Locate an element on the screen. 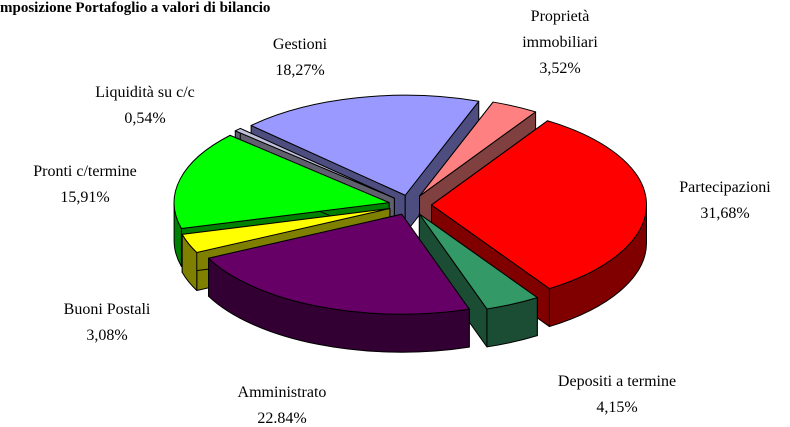 Image resolution: width=790 pixels, height=427 pixels. slice-label: Buoni Postali 3,08% is located at coordinates (107, 323).